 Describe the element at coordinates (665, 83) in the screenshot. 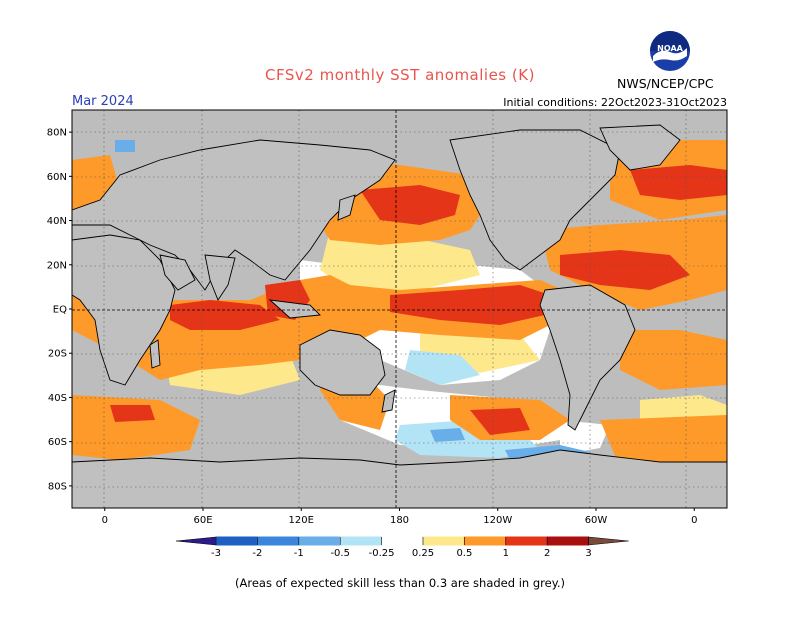

I see `organization-label: NWS/NCEP/CPC` at that location.